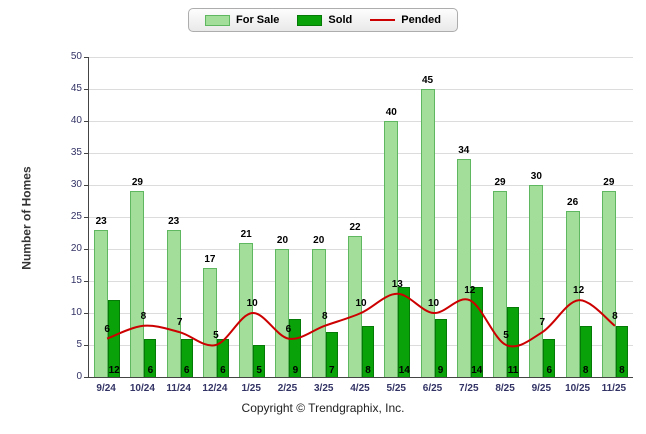  What do you see at coordinates (114, 370) in the screenshot?
I see `value-label-sold: 12` at bounding box center [114, 370].